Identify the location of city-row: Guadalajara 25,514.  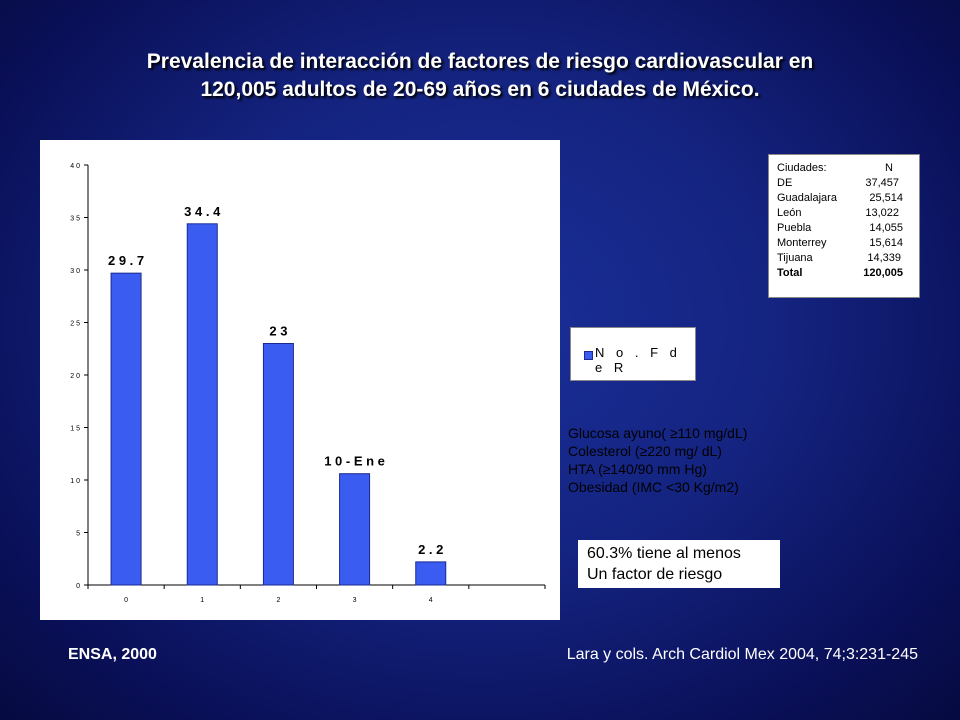
(840, 198).